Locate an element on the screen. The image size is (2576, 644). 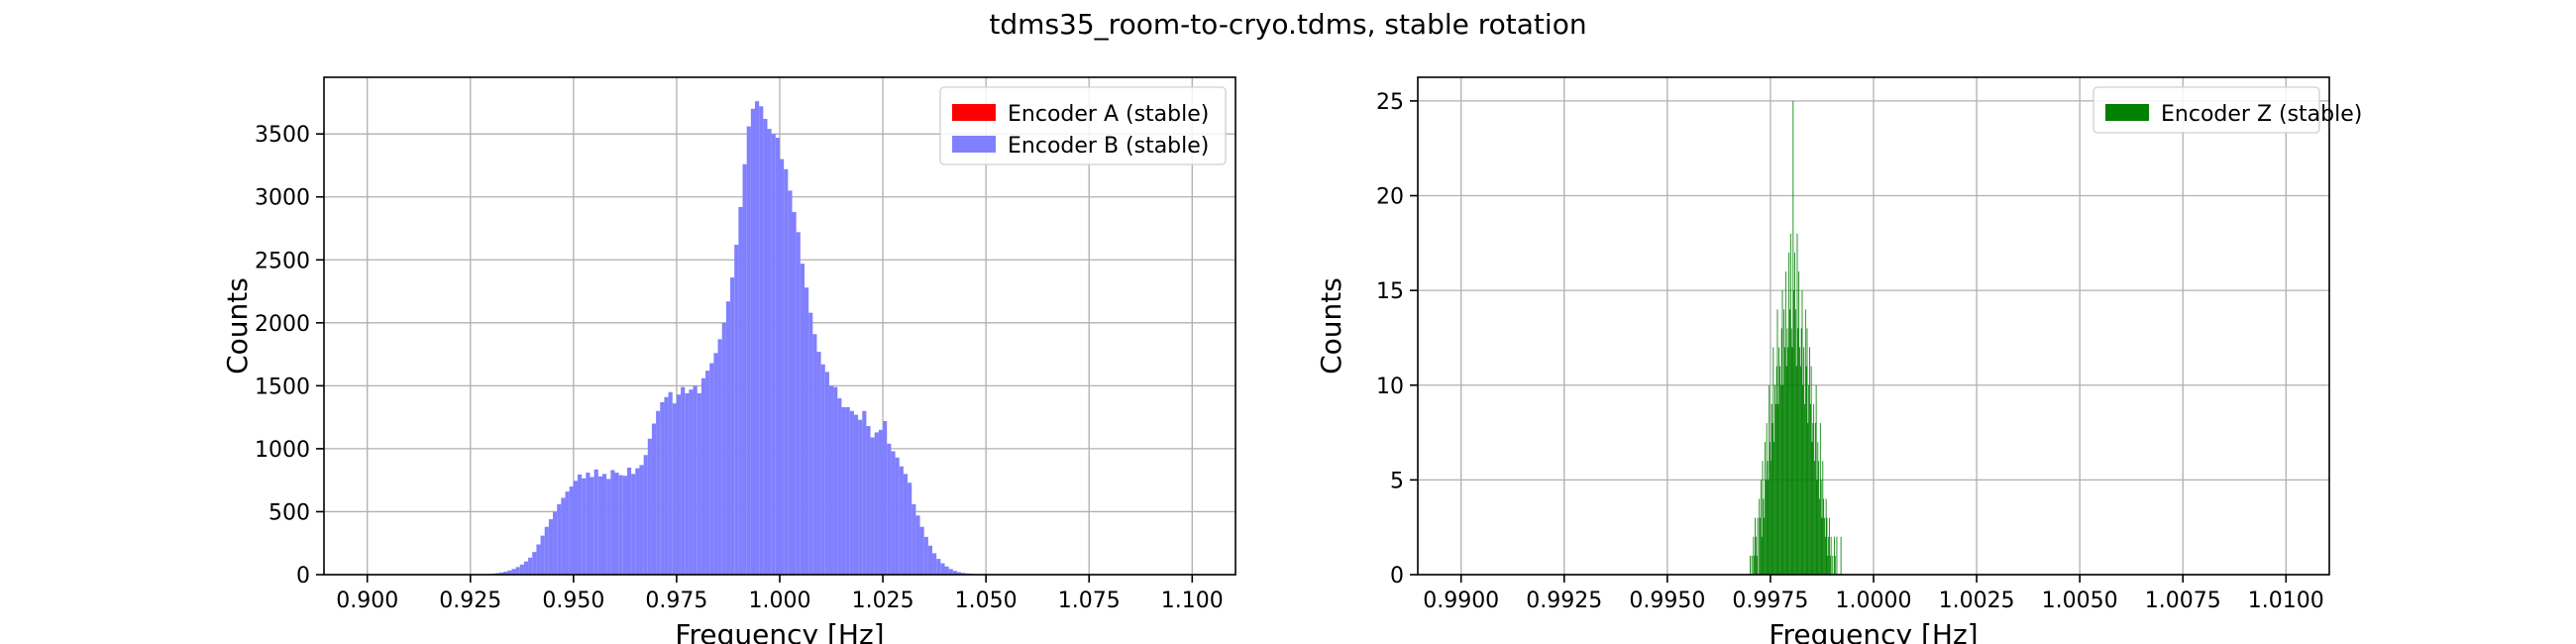
x-tick-label: 0.9975 is located at coordinates (1770, 601).